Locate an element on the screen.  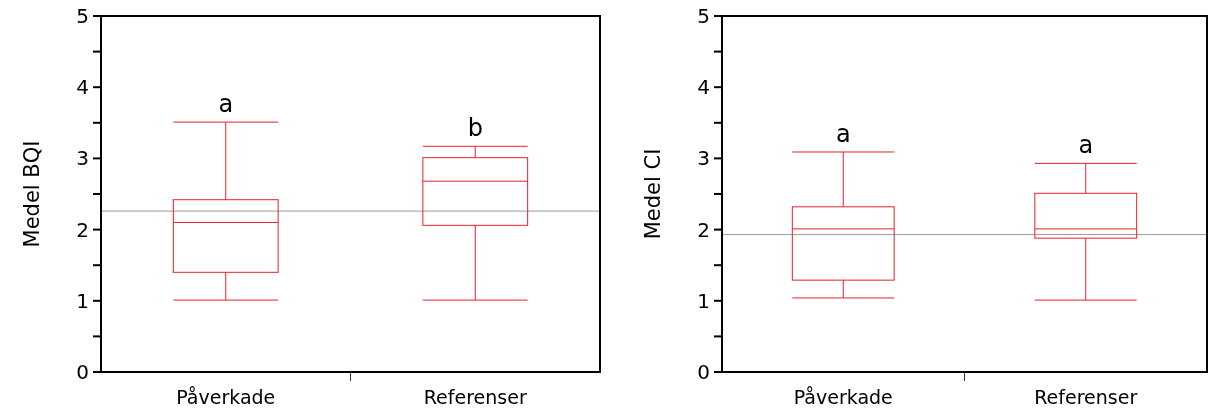
annotation: b is located at coordinates (475, 128).